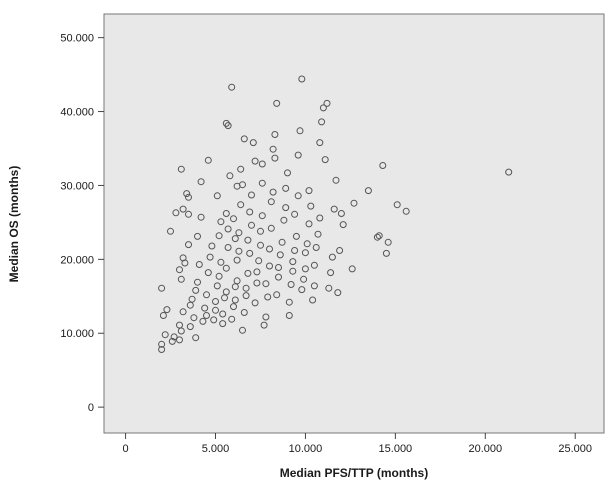  Describe the element at coordinates (354, 473) in the screenshot. I see `x-axis-title: Median PFS/TTP (months)` at that location.